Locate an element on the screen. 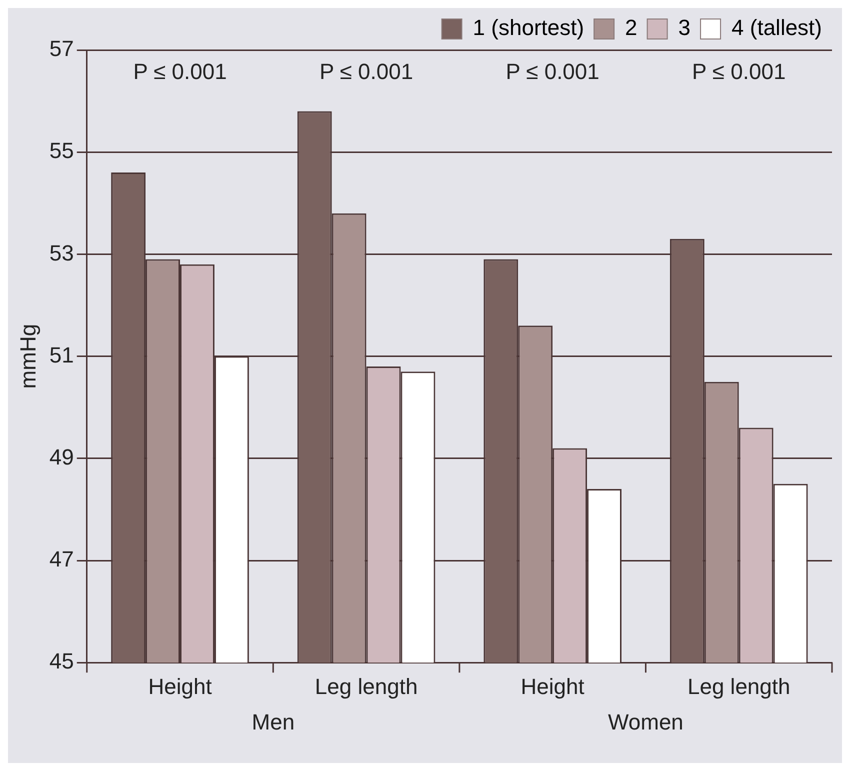 The image size is (850, 771). y-tick-label: 45 is located at coordinates (61, 661).